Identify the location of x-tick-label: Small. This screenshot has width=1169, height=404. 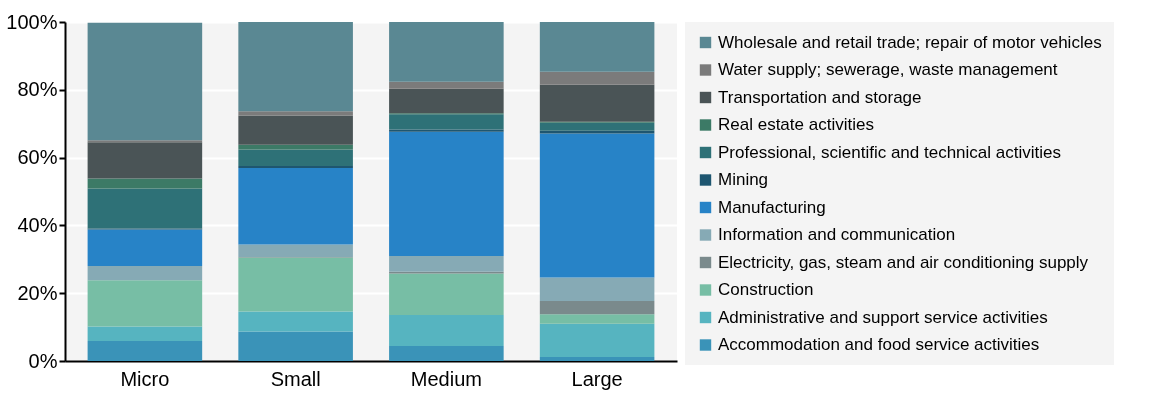
(295, 378).